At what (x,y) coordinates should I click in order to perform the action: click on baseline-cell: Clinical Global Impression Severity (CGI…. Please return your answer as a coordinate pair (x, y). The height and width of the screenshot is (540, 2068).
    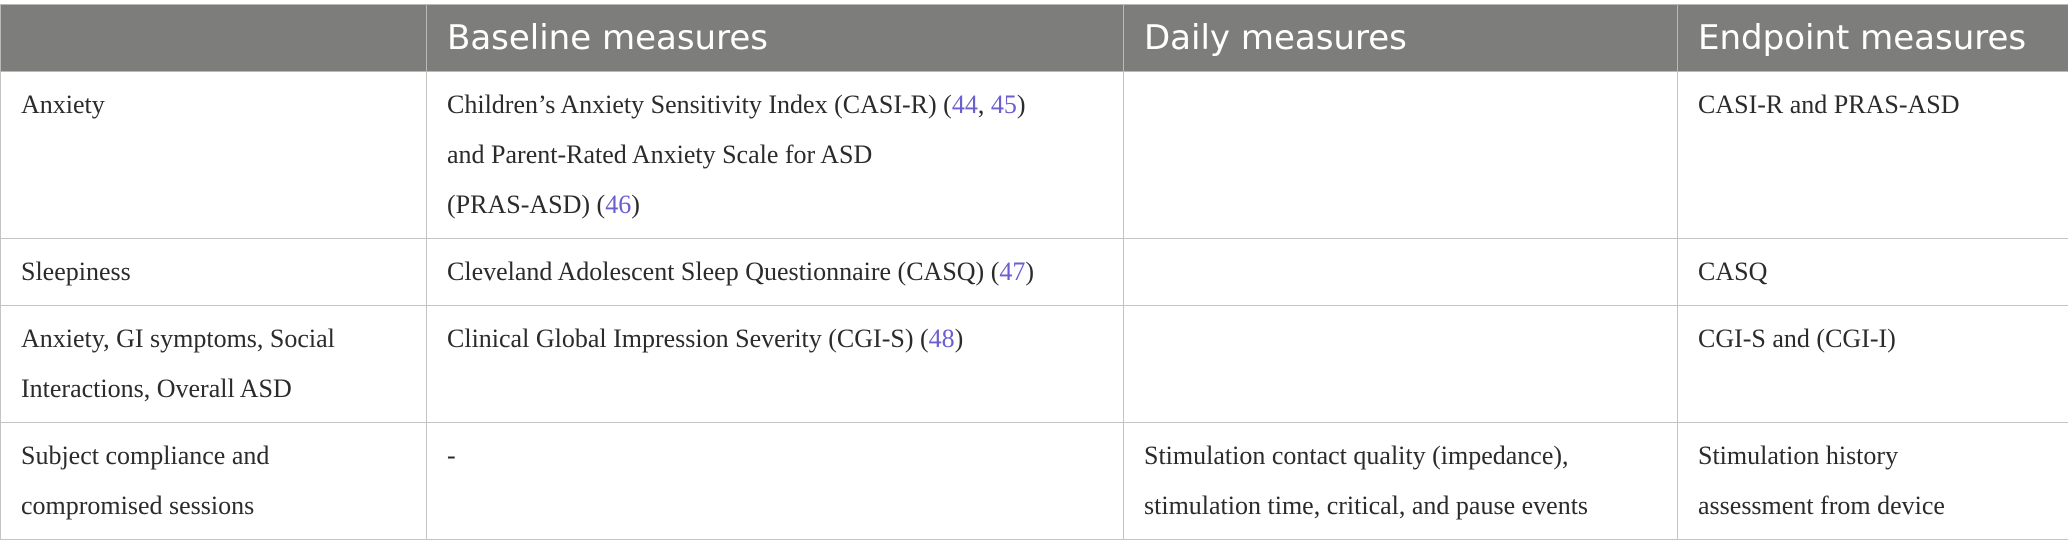
    Looking at the image, I should click on (775, 364).